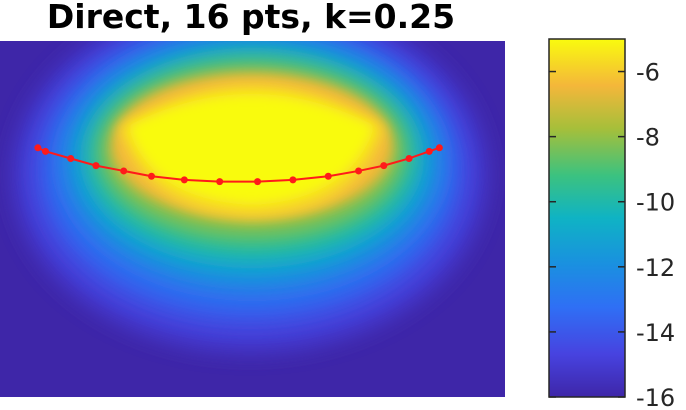  What do you see at coordinates (648, 73) in the screenshot?
I see `colorbar-tick-label: -6` at bounding box center [648, 73].